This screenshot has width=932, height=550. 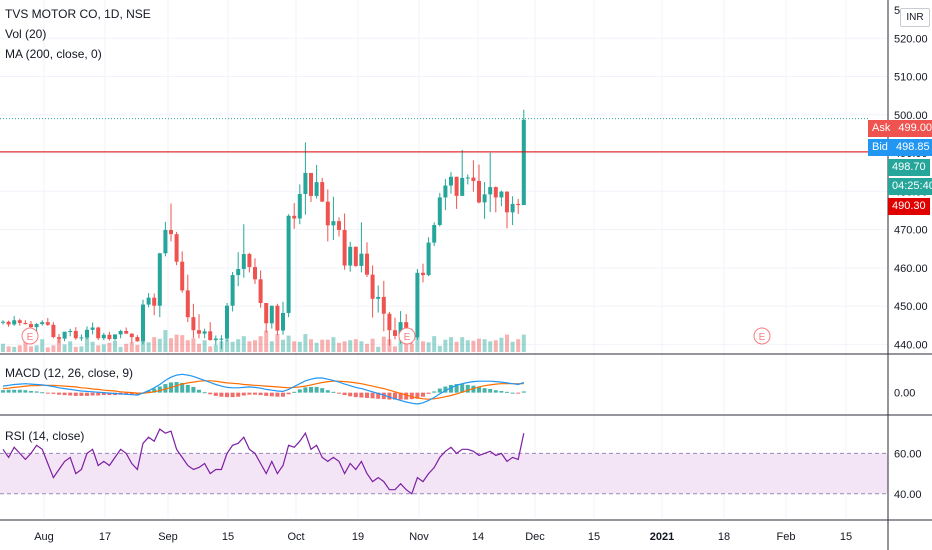 I want to click on macd-line, so click(x=263, y=389).